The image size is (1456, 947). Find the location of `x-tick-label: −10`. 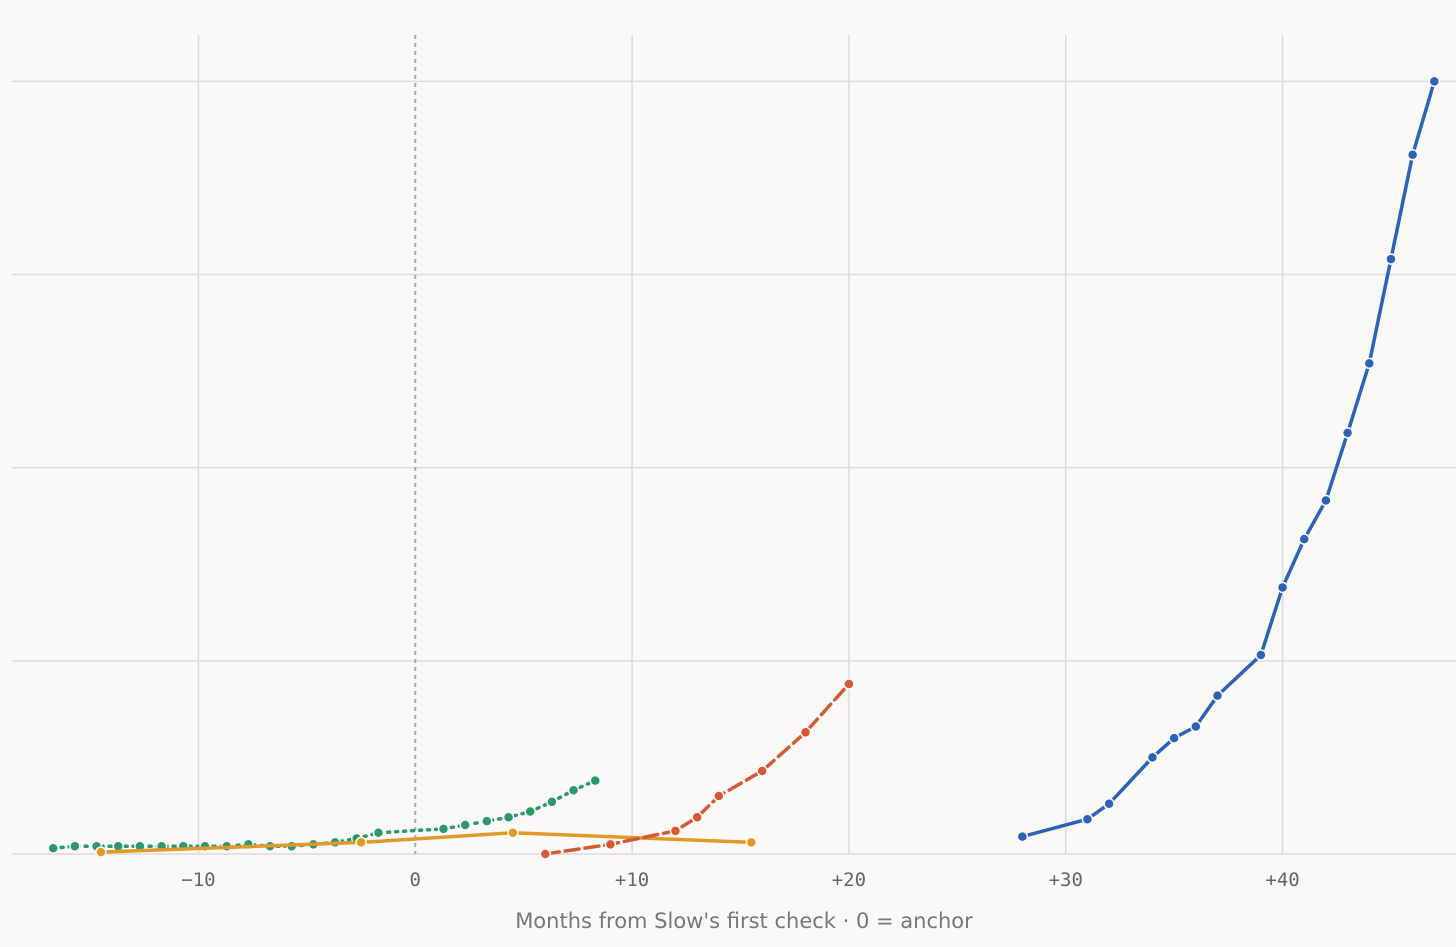

x-tick-label: −10 is located at coordinates (198, 880).